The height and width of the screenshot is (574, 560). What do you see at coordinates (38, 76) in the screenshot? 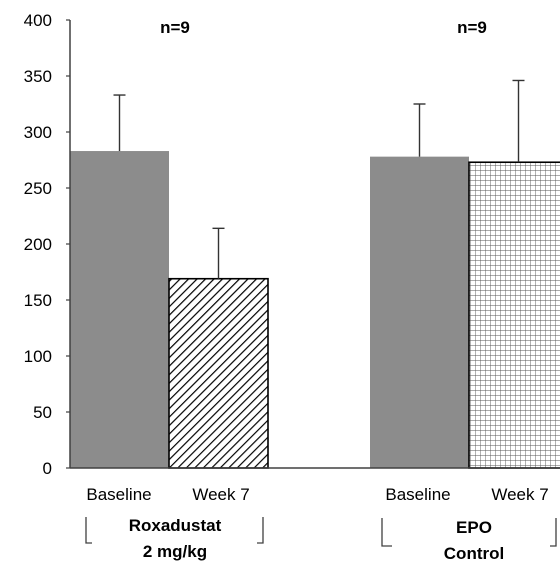
I see `y-tick-label: 350` at bounding box center [38, 76].